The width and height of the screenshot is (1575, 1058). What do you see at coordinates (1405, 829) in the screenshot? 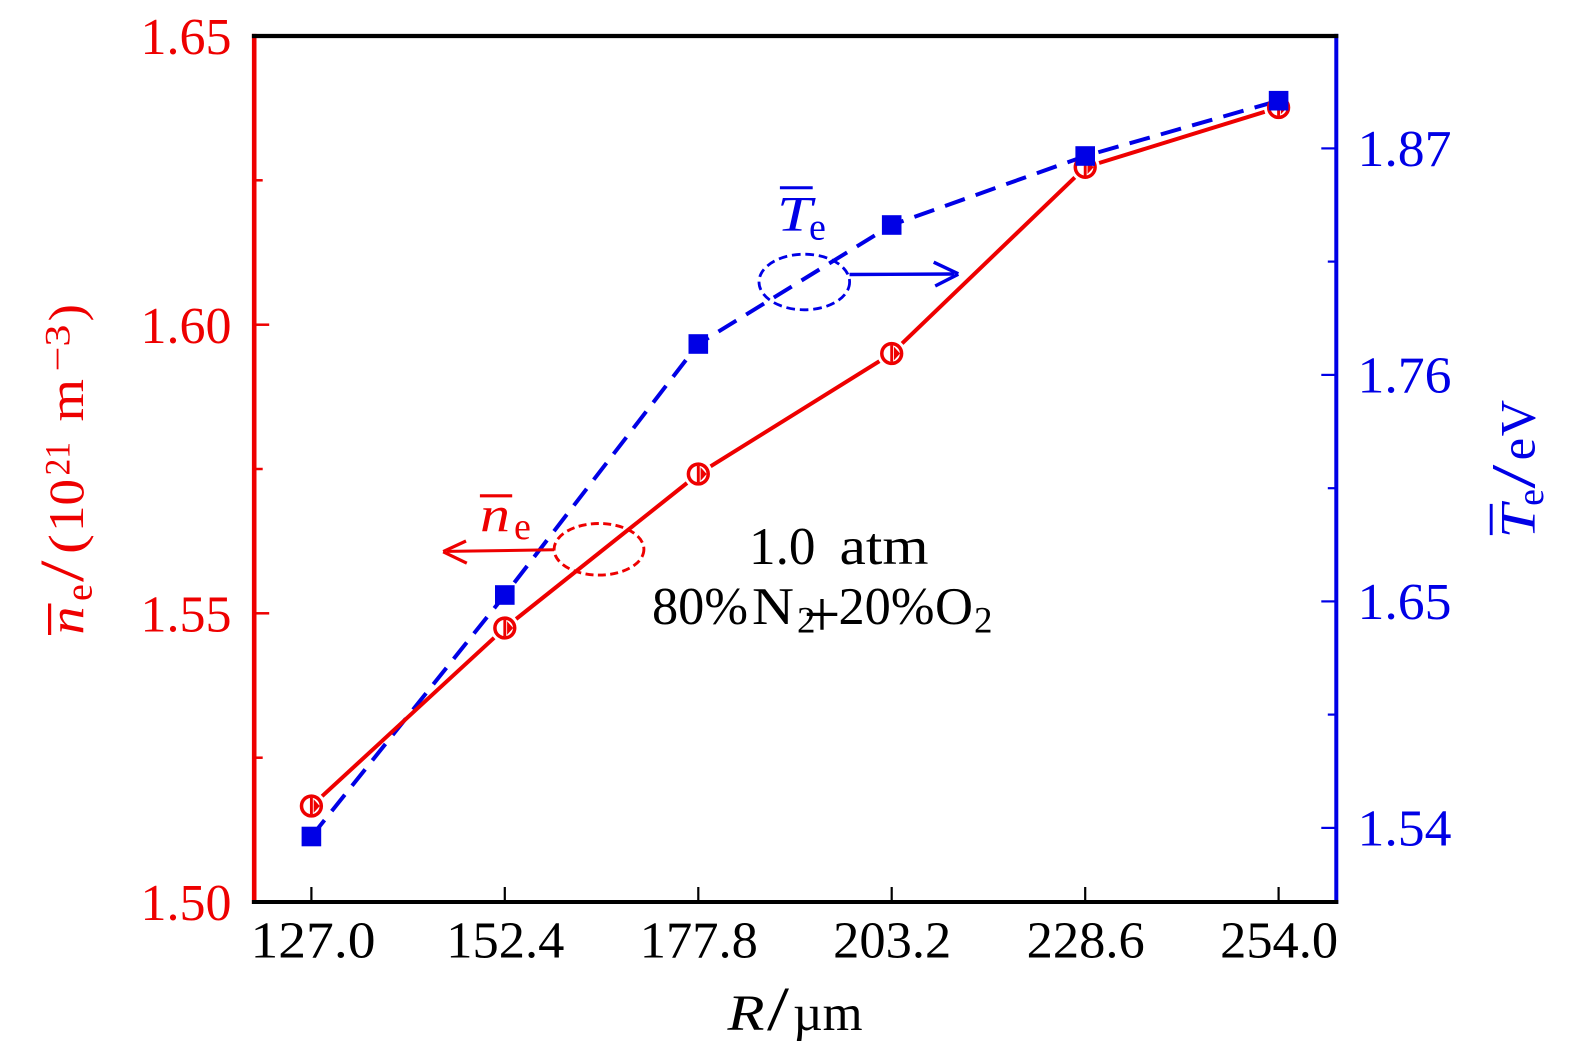
I see `svg-text: 1.54` at bounding box center [1405, 829].